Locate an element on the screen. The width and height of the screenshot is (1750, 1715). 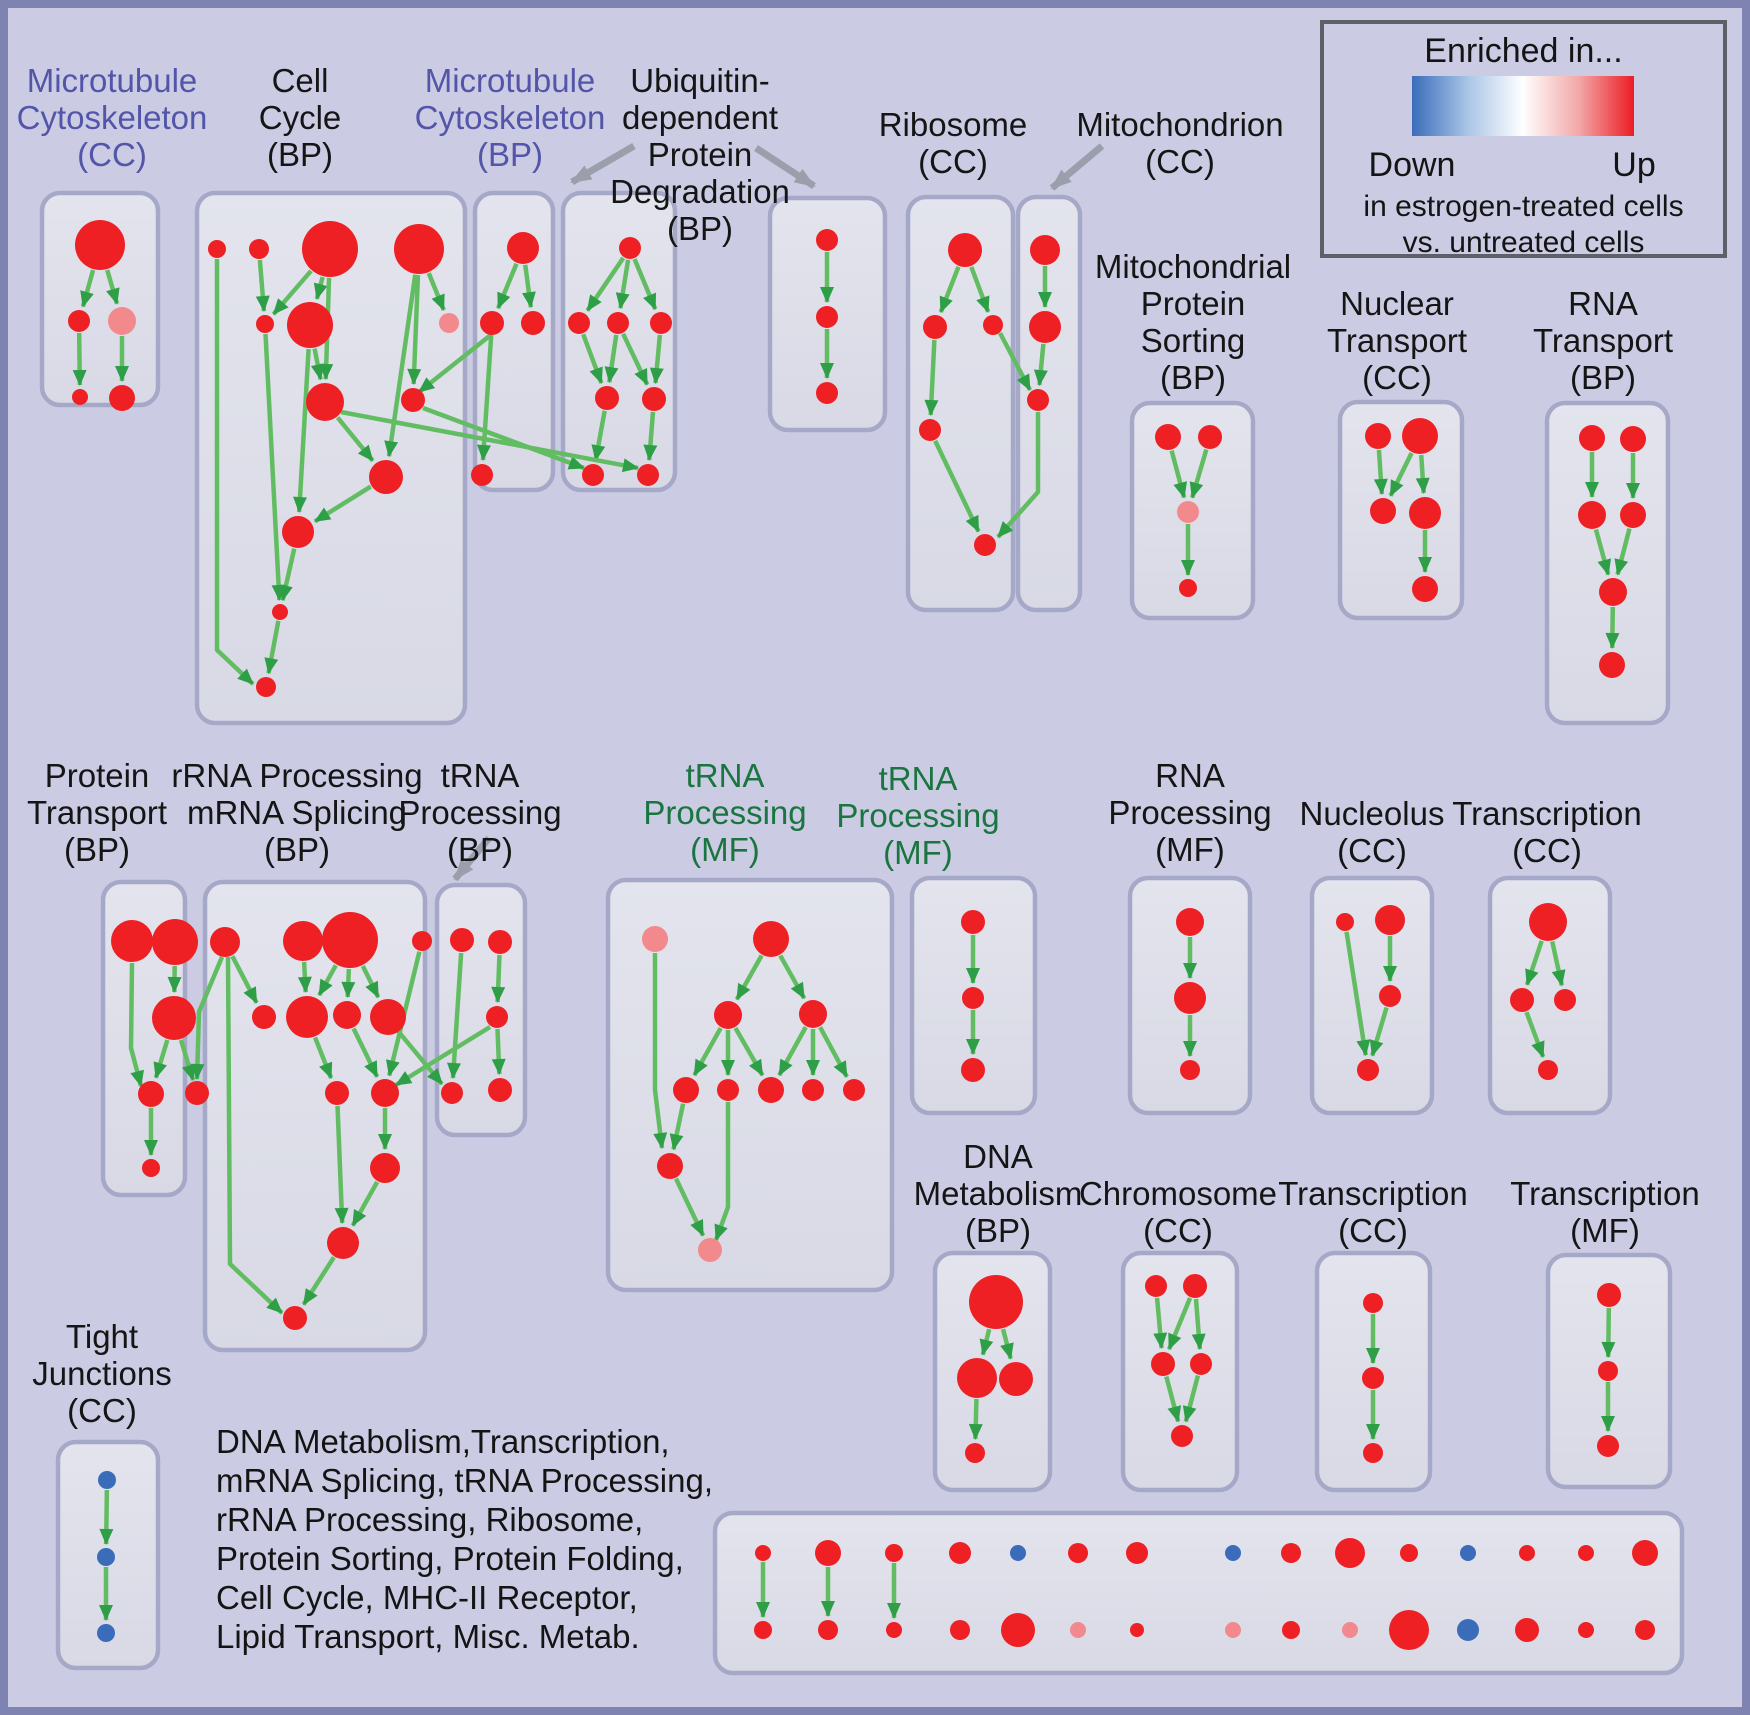
mixed-strip-box is located at coordinates (1198, 1593).